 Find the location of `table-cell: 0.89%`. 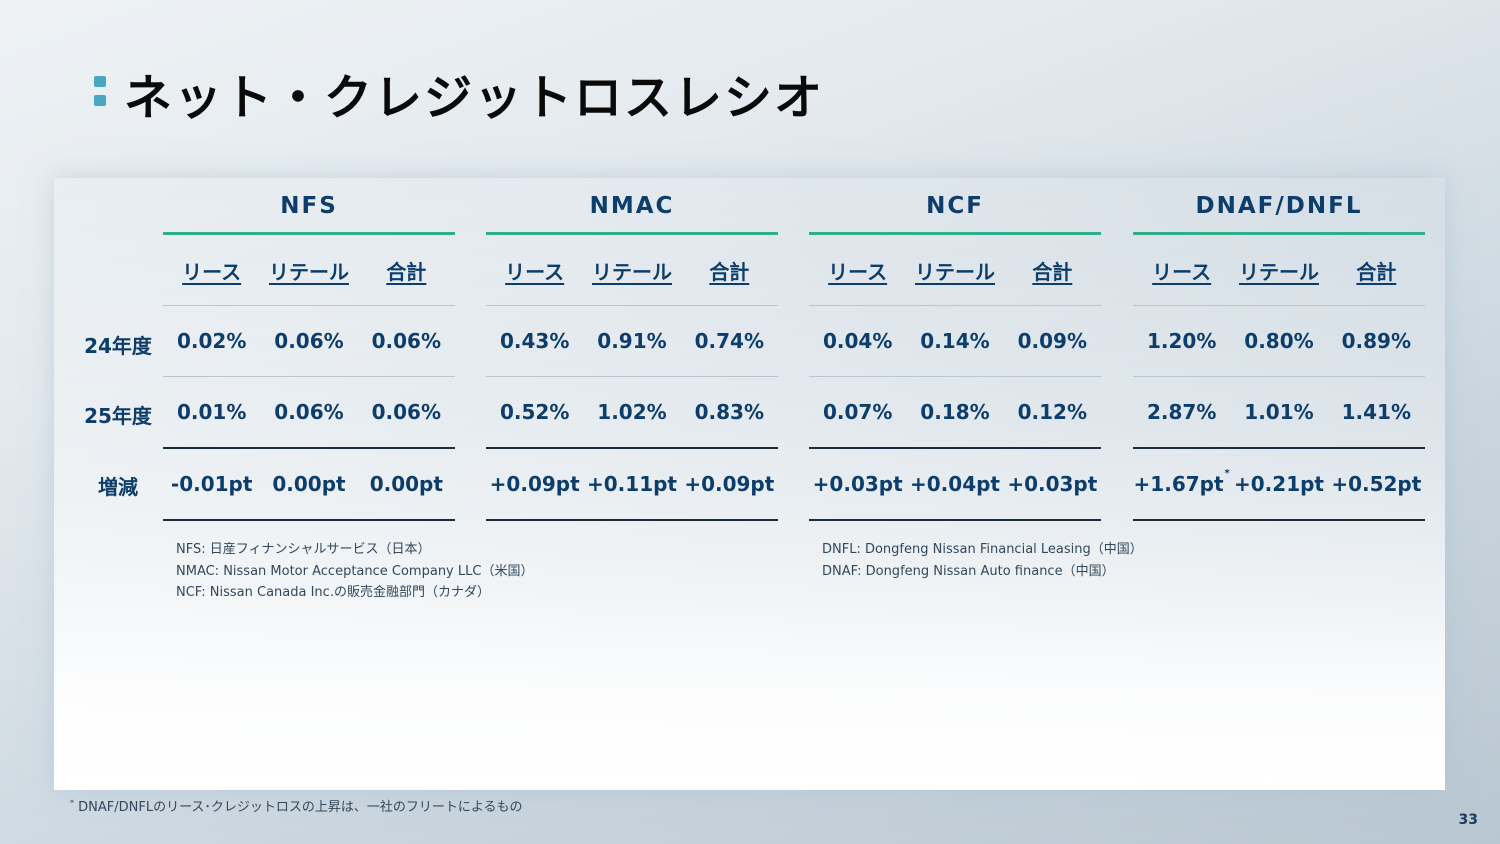

table-cell: 0.89% is located at coordinates (1376, 341).